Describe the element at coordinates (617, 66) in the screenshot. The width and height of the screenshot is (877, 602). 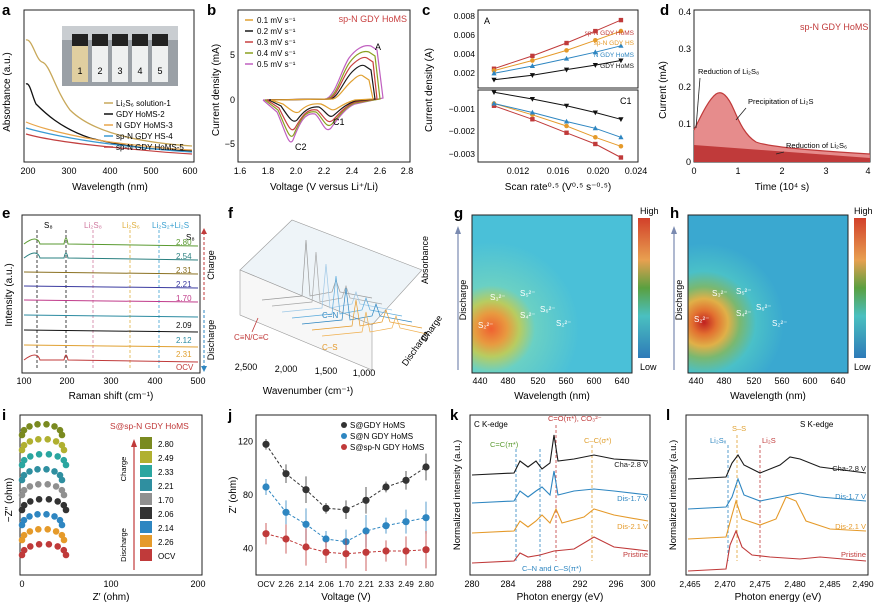
I see `series-label: GDY HoMS` at that location.